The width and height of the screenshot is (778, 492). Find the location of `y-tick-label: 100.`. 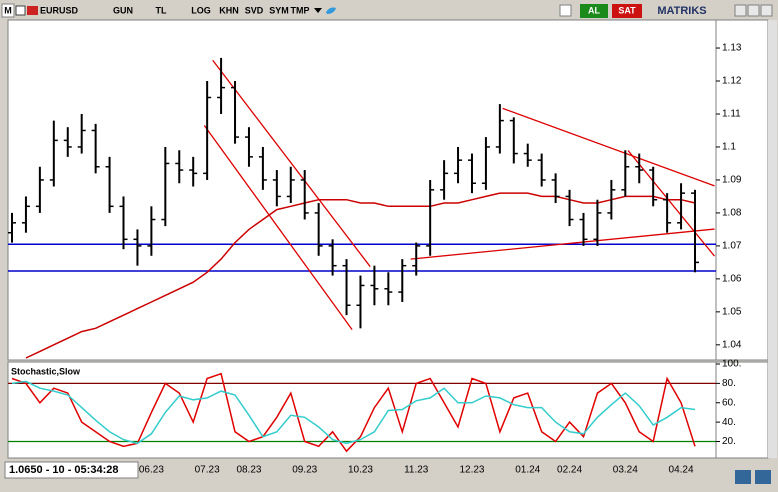

y-tick-label: 100. is located at coordinates (731, 364).